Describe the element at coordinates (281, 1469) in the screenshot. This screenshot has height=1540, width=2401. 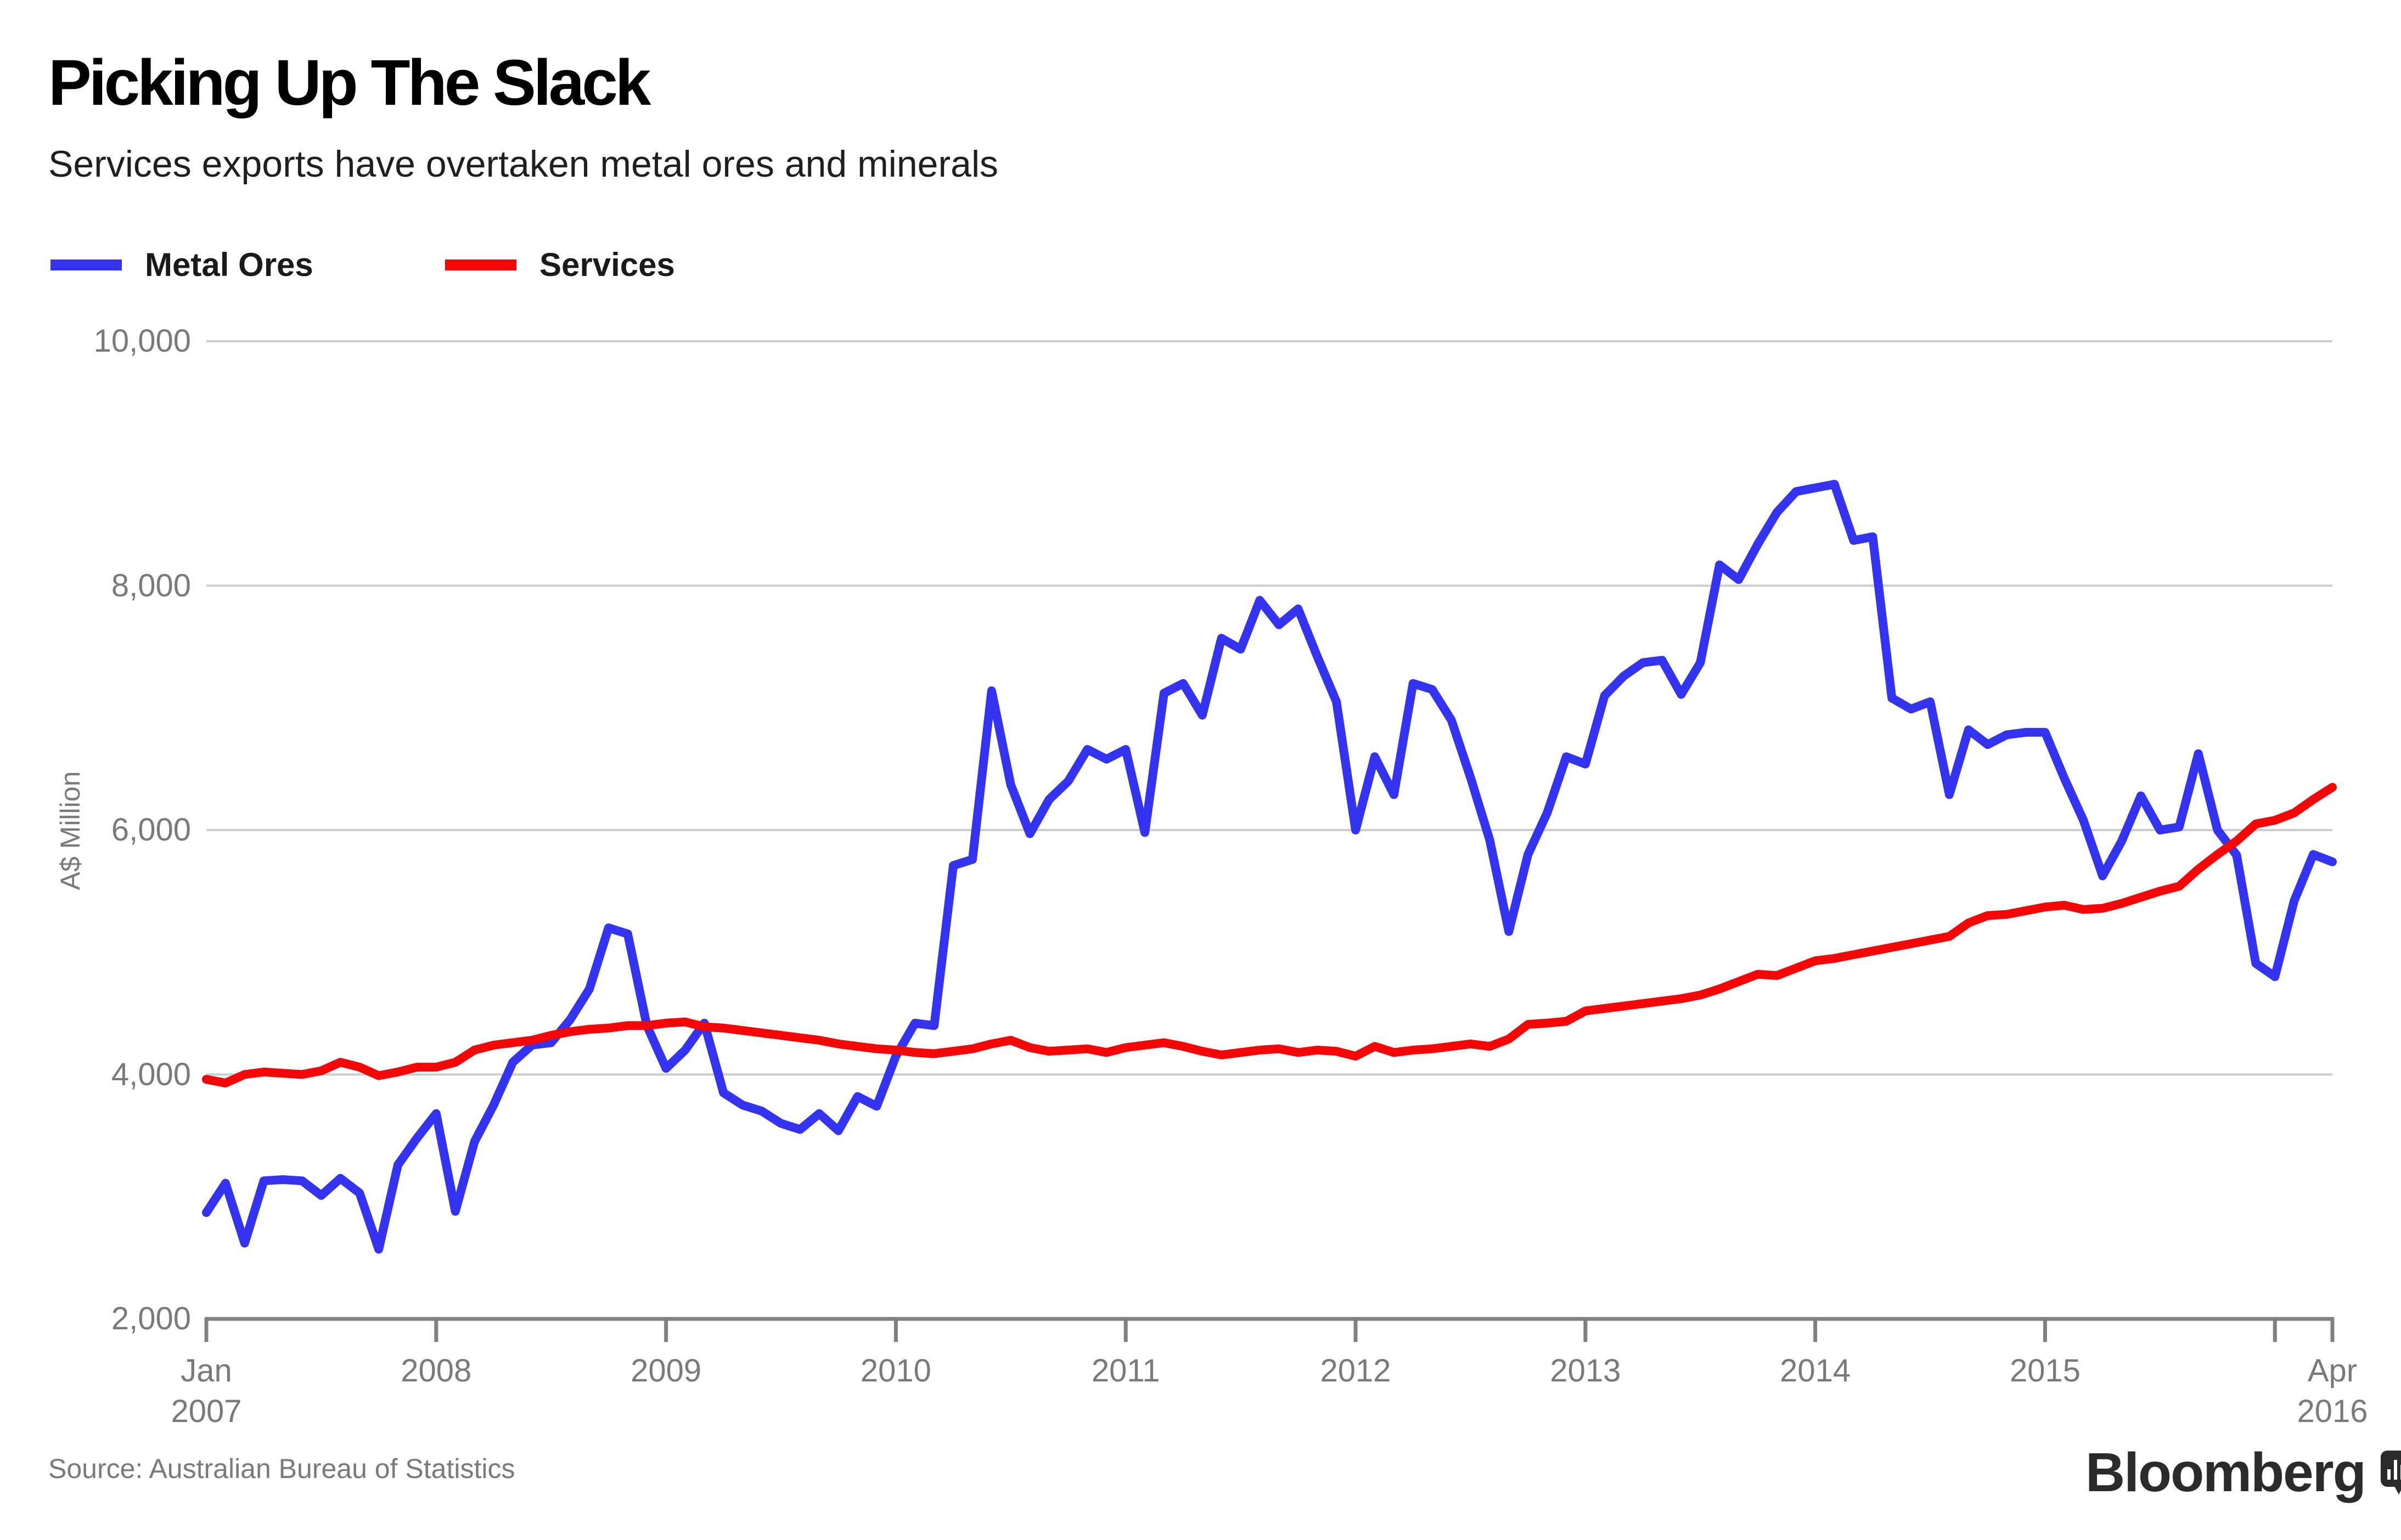
I see `source-credit: Source: Australian Bureau of Statistics` at that location.